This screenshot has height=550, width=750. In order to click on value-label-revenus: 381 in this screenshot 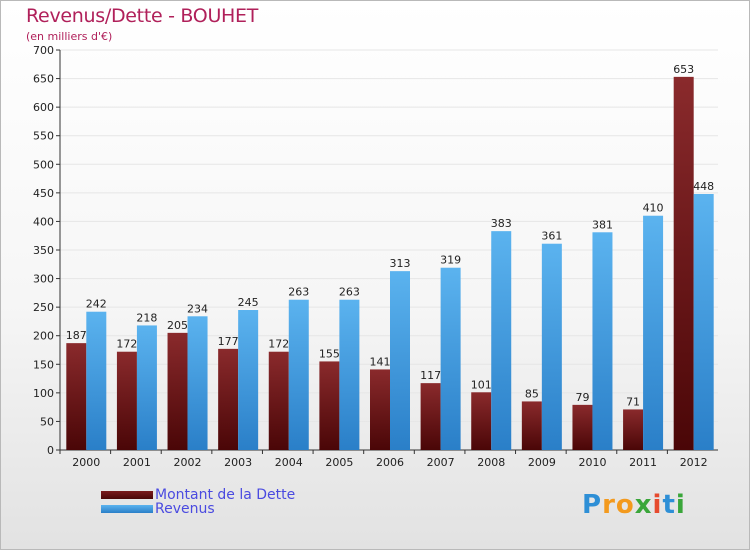, I will do `click(602, 224)`.